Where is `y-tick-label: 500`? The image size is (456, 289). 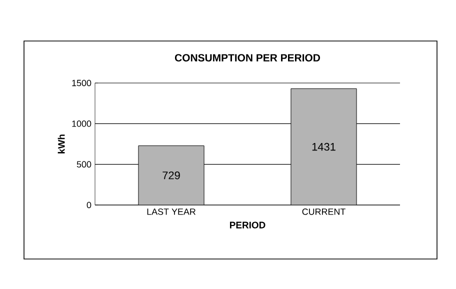 y-tick-label: 500 is located at coordinates (84, 164).